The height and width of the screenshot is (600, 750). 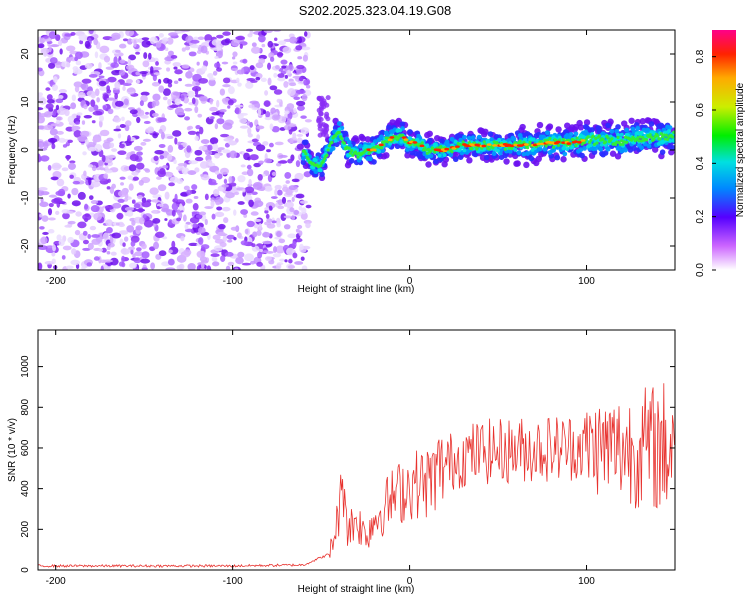 What do you see at coordinates (233, 581) in the screenshot?
I see `snr-x-tick-label: -100` at bounding box center [233, 581].